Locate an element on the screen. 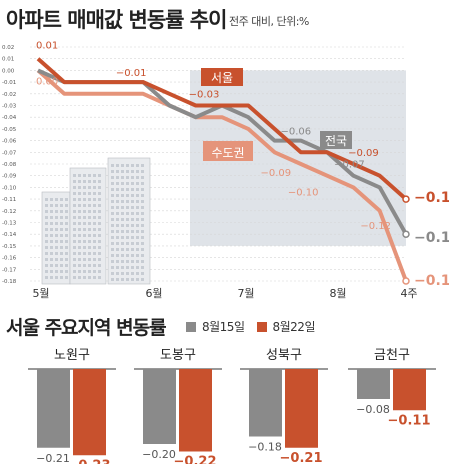  x-tick-label: 5월 is located at coordinates (40, 293).